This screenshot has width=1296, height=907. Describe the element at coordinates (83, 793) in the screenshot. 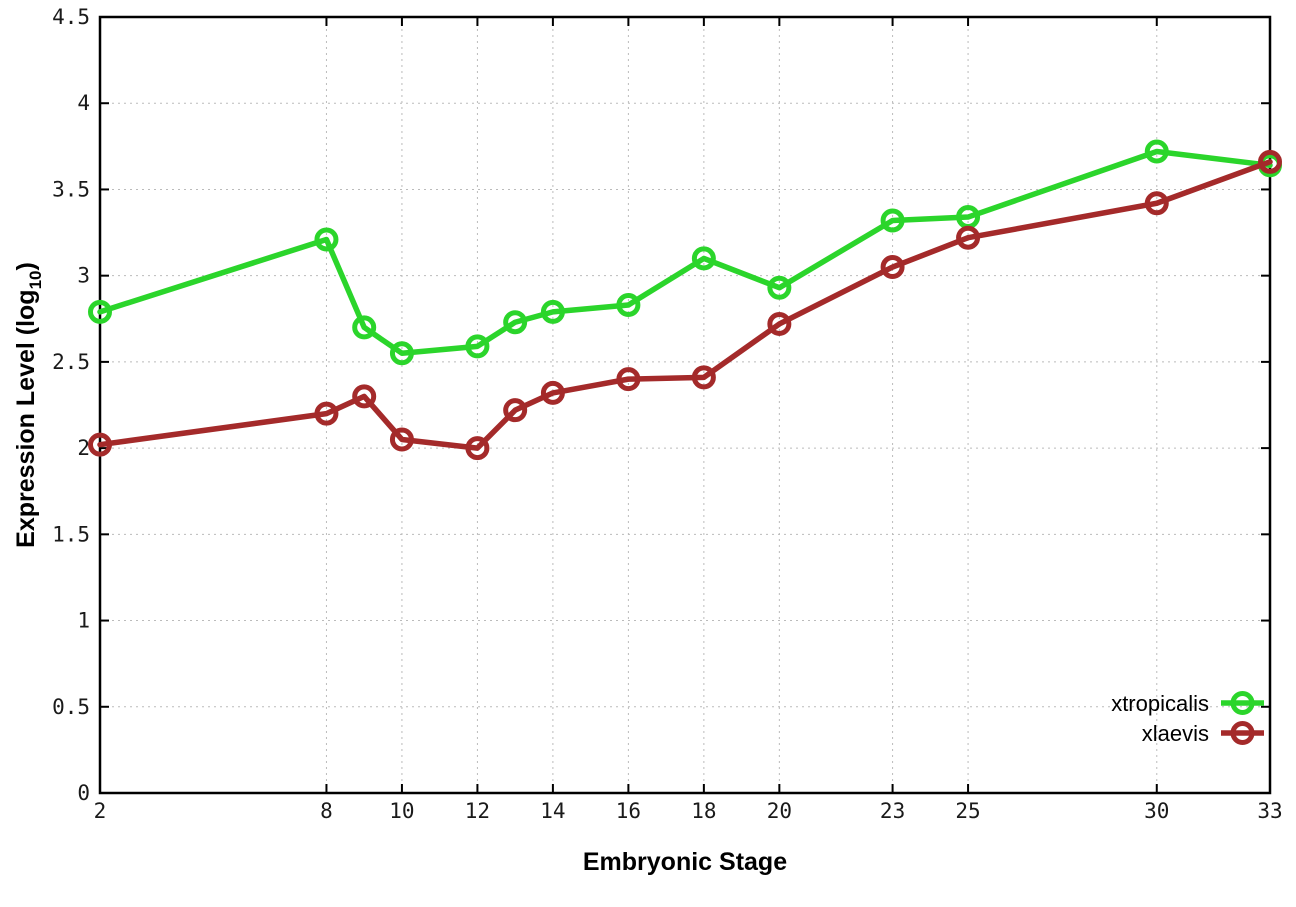

I see `y-tick-label: 0` at that location.